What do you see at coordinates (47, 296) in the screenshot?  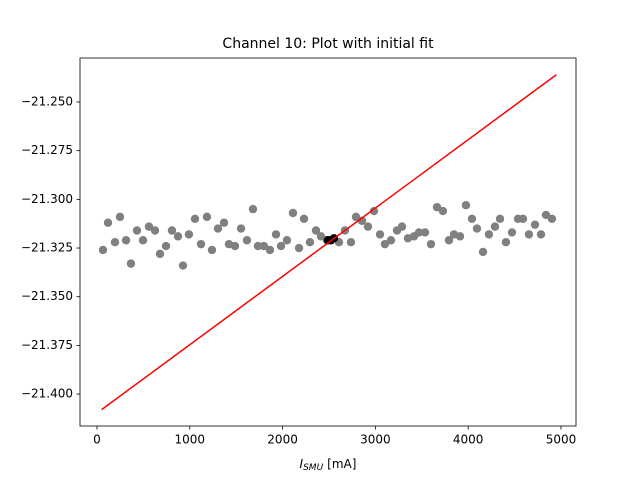 I see `y-tick-label: −21.350` at bounding box center [47, 296].